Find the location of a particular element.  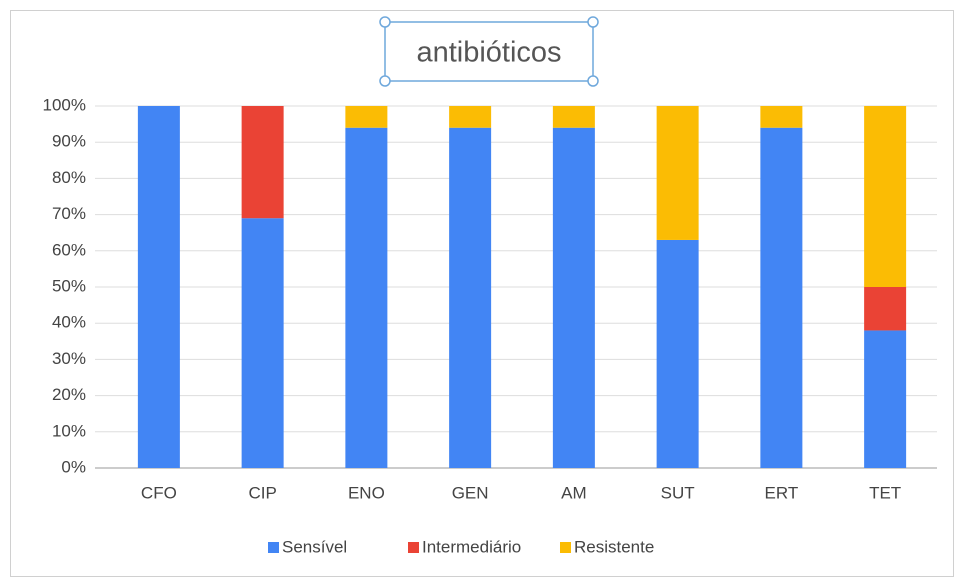

y-tick-label: 100% is located at coordinates (64, 104).